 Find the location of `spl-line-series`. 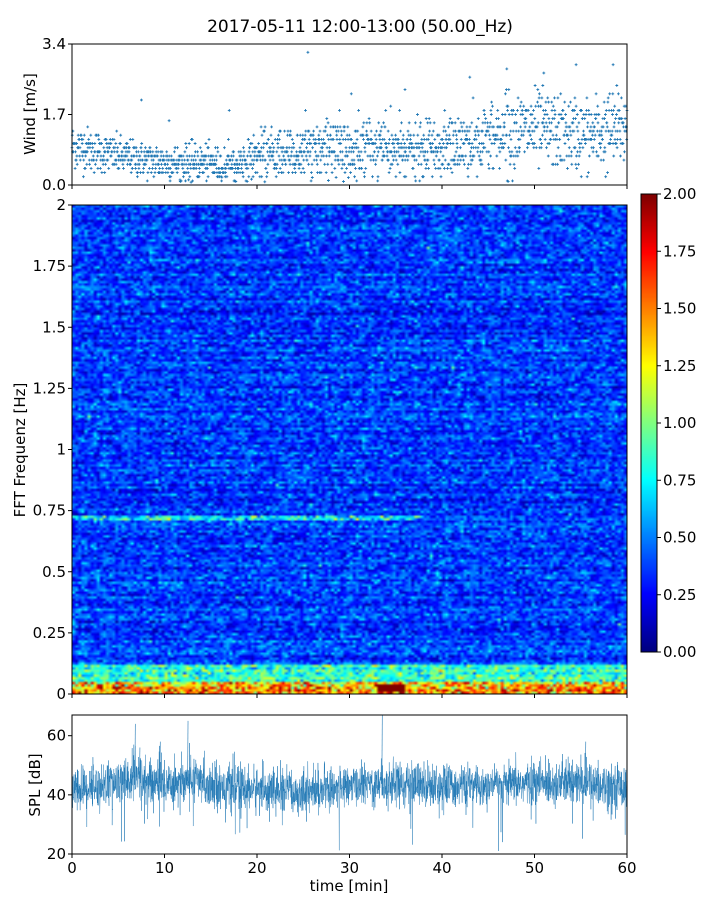

spl-line-series is located at coordinates (349, 796).